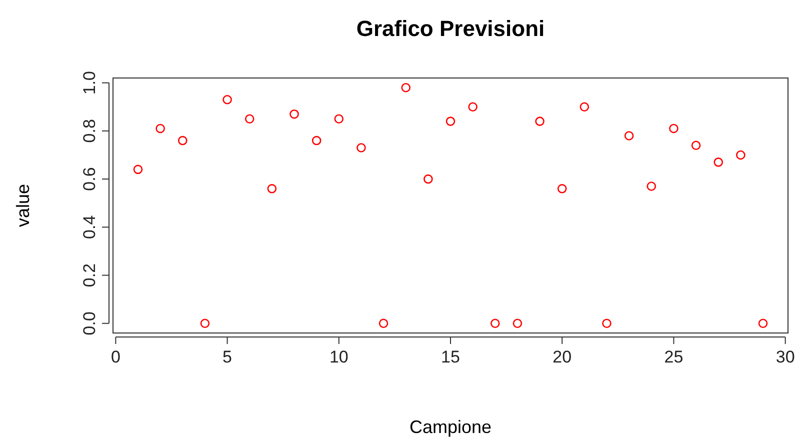 The height and width of the screenshot is (443, 801). What do you see at coordinates (450, 28) in the screenshot?
I see `chart-title: Grafico Previsioni` at bounding box center [450, 28].